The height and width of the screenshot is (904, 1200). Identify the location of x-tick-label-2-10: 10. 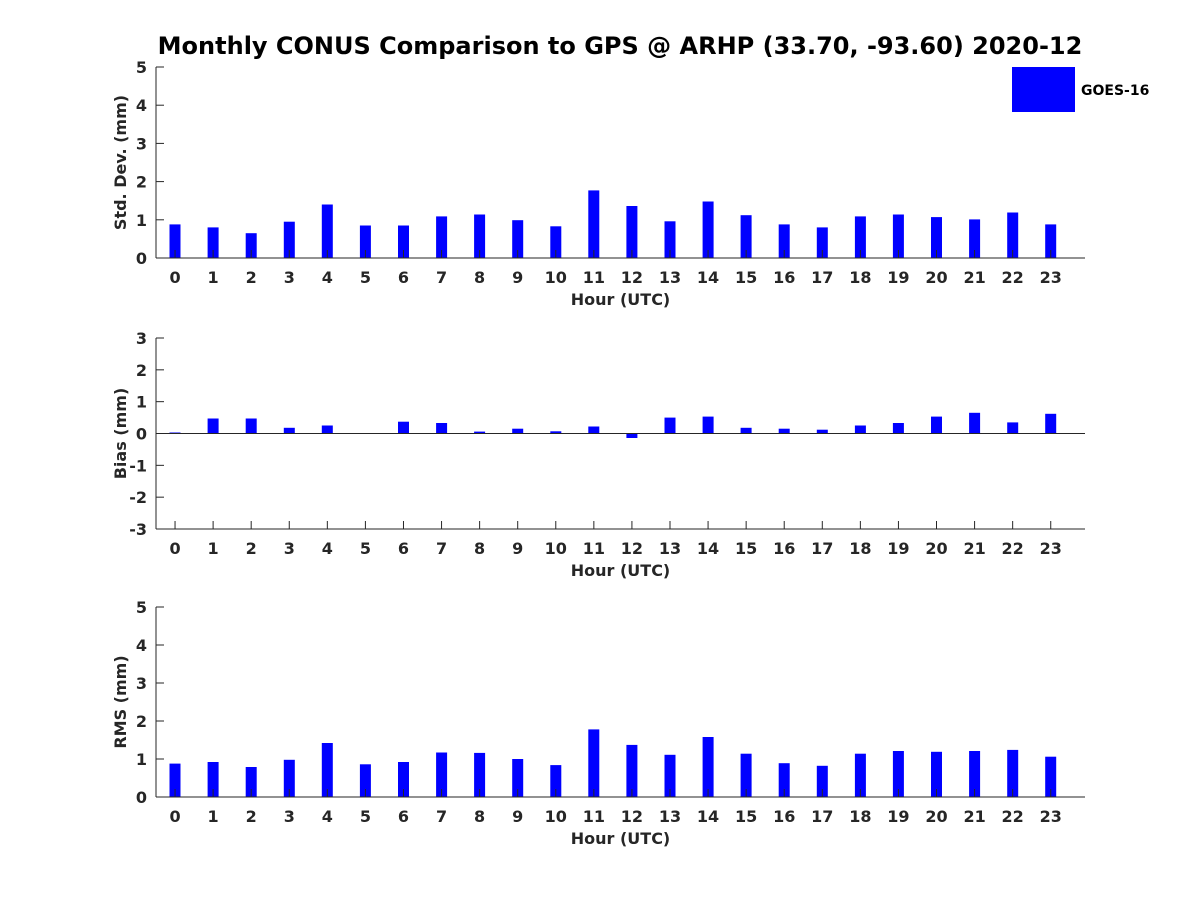
(556, 816).